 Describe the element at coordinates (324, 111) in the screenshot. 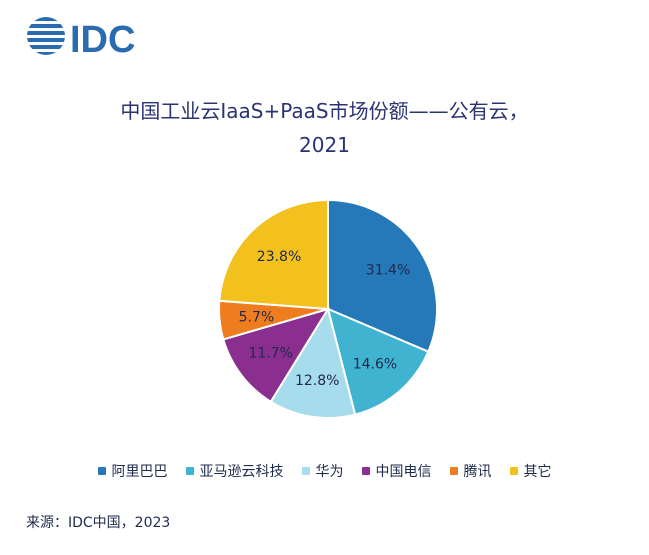

I see `chart-title: 中国工业云IaaS+PaaS市场份额——公有云，` at that location.